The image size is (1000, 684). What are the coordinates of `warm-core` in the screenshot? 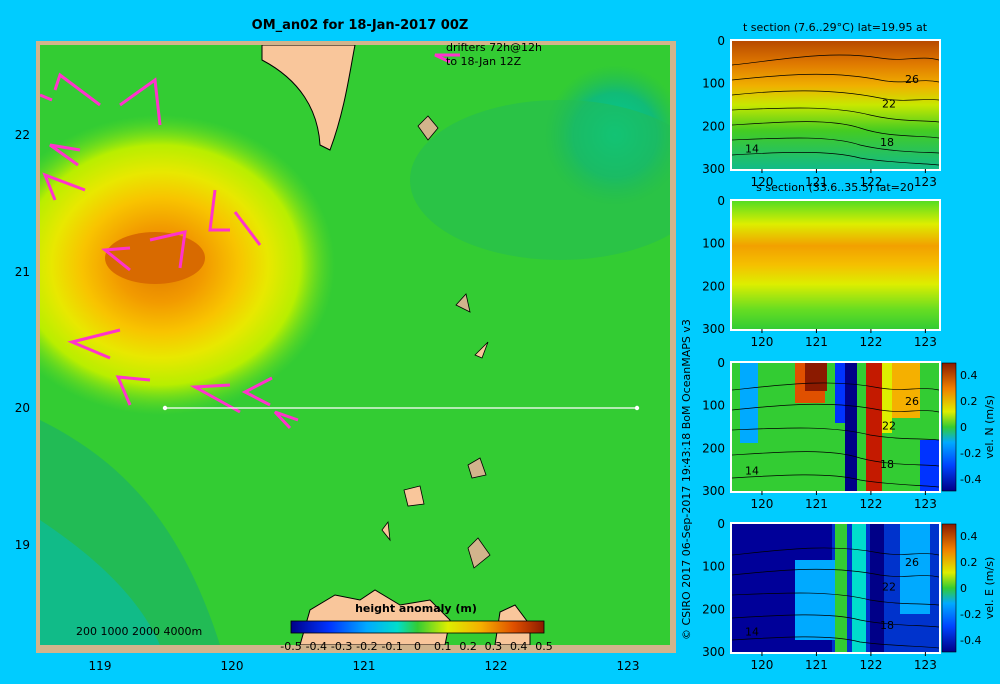 It's located at (155, 258).